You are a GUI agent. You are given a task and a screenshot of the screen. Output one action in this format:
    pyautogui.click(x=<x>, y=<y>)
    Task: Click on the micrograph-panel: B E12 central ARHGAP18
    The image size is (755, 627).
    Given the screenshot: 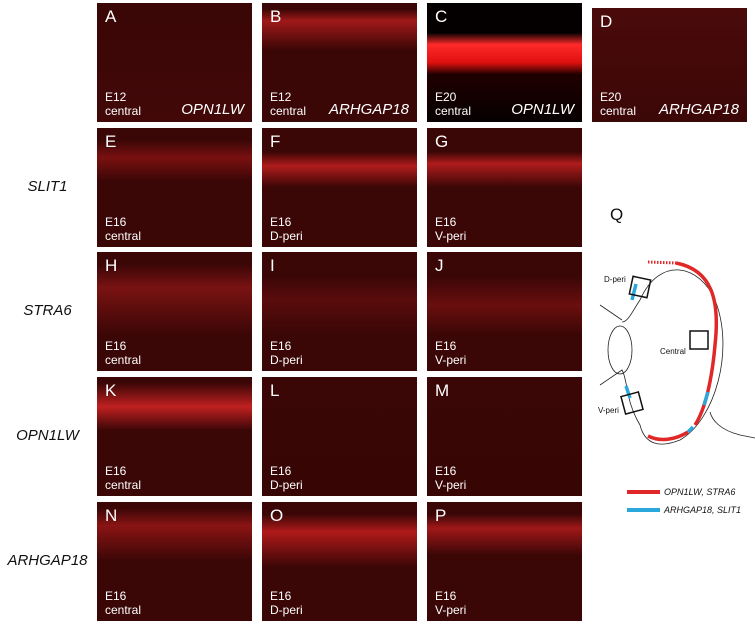 What is the action you would take?
    pyautogui.click(x=339, y=62)
    